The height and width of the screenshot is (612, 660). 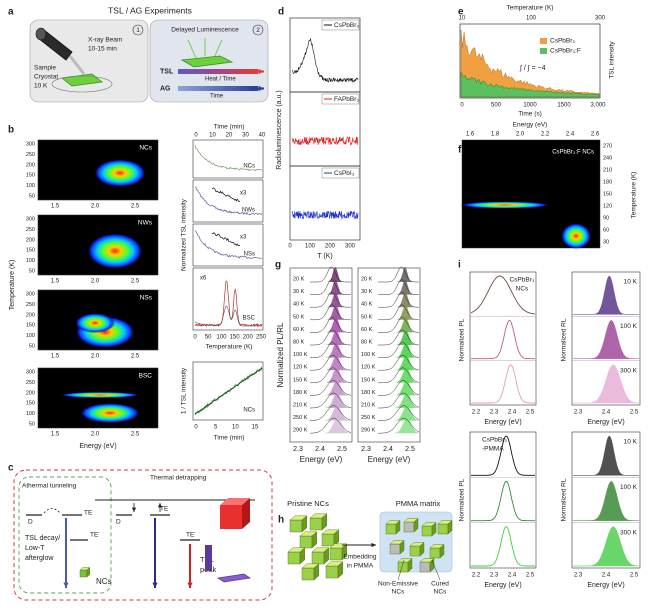 I want to click on legend-box, so click(x=340, y=173).